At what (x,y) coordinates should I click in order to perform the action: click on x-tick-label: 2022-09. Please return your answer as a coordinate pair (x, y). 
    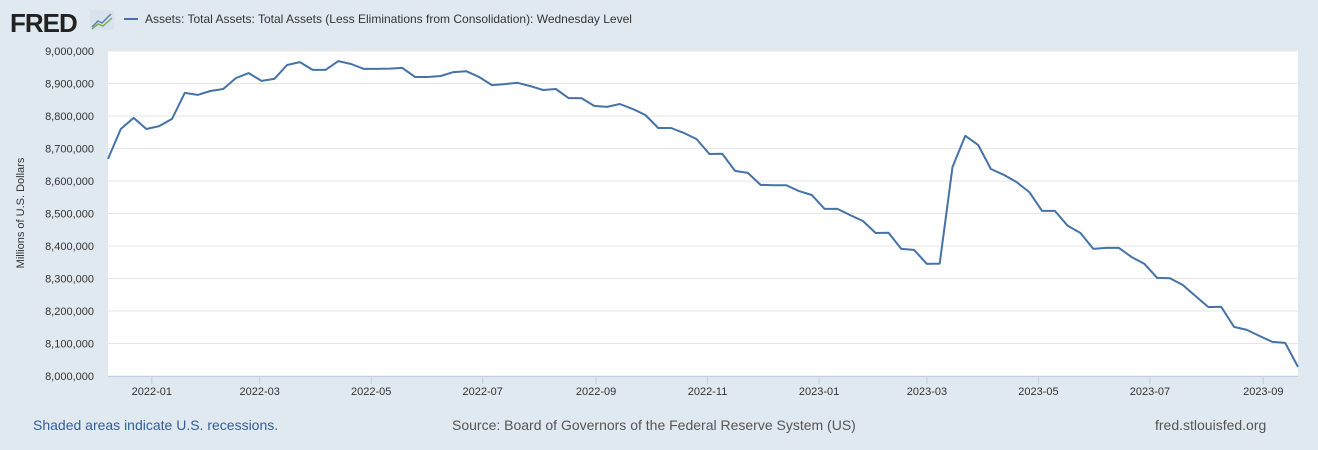
    Looking at the image, I should click on (596, 392).